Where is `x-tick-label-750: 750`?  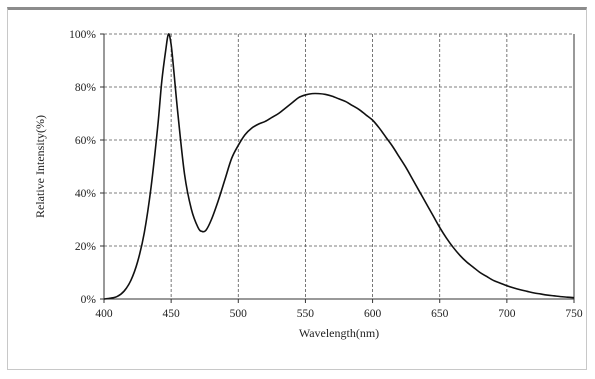 x-tick-label-750: 750 is located at coordinates (574, 314).